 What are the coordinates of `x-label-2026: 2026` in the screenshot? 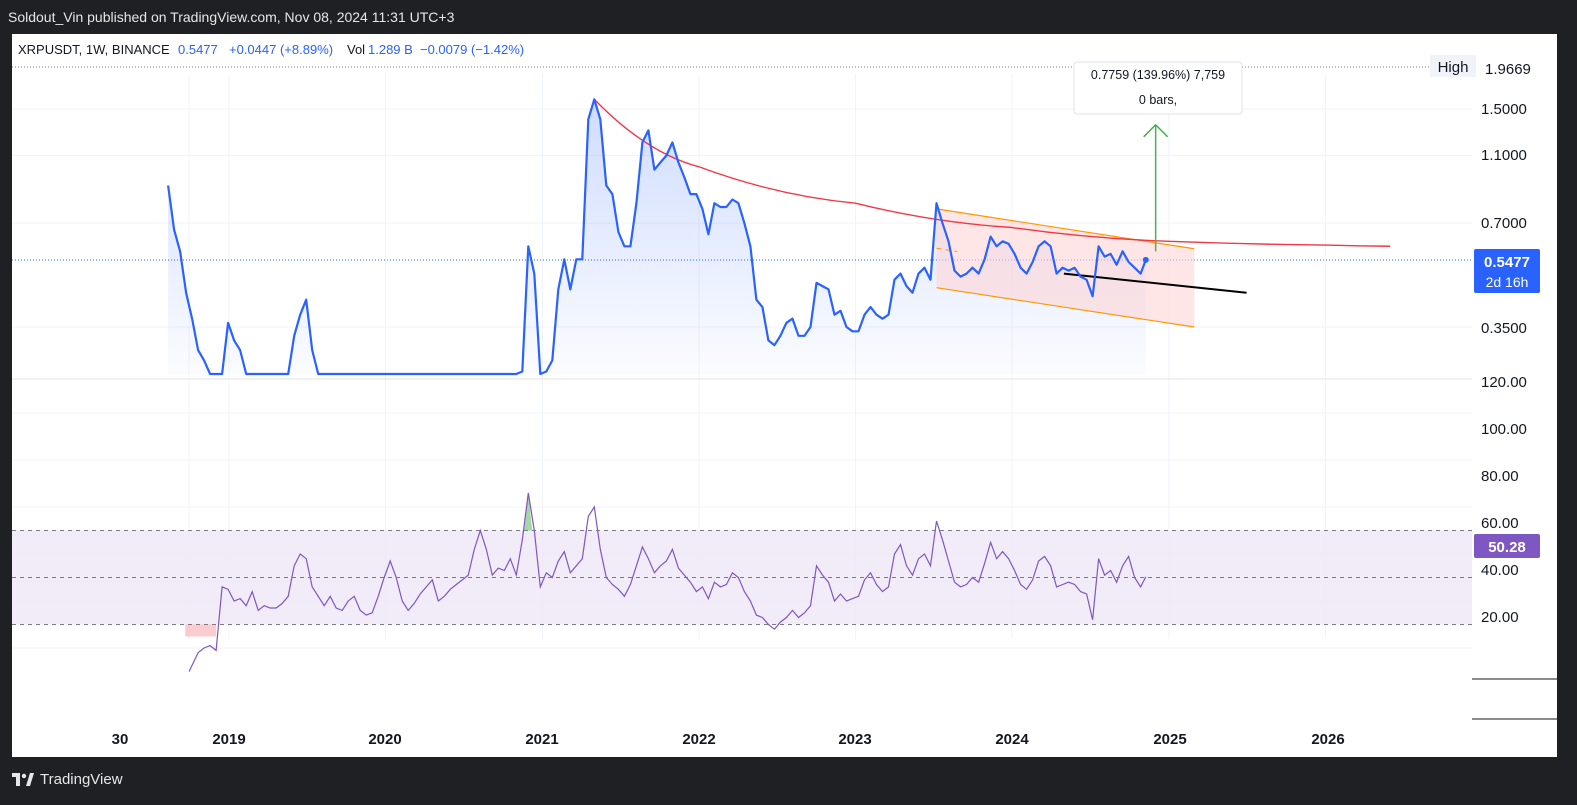 It's located at (1327, 739).